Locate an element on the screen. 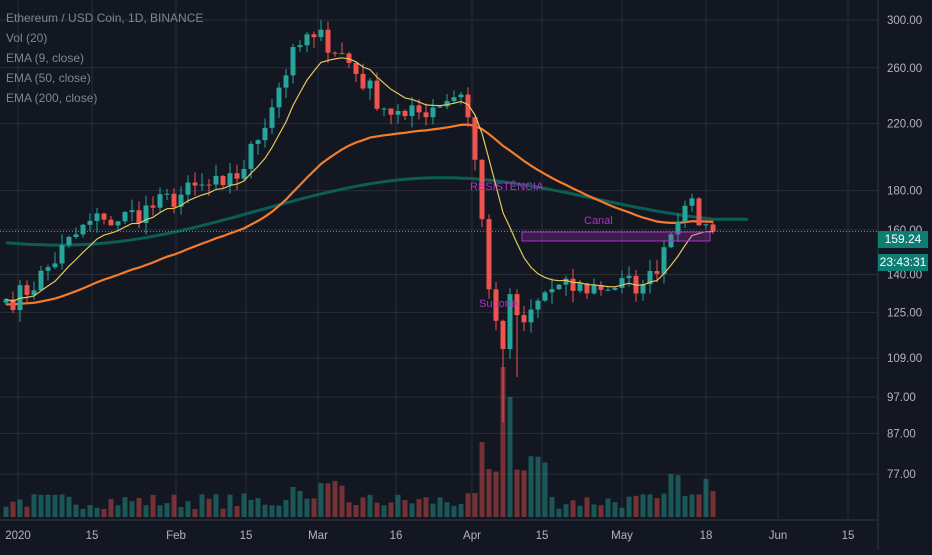 The image size is (932, 555). x-tick-label: Feb is located at coordinates (176, 536).